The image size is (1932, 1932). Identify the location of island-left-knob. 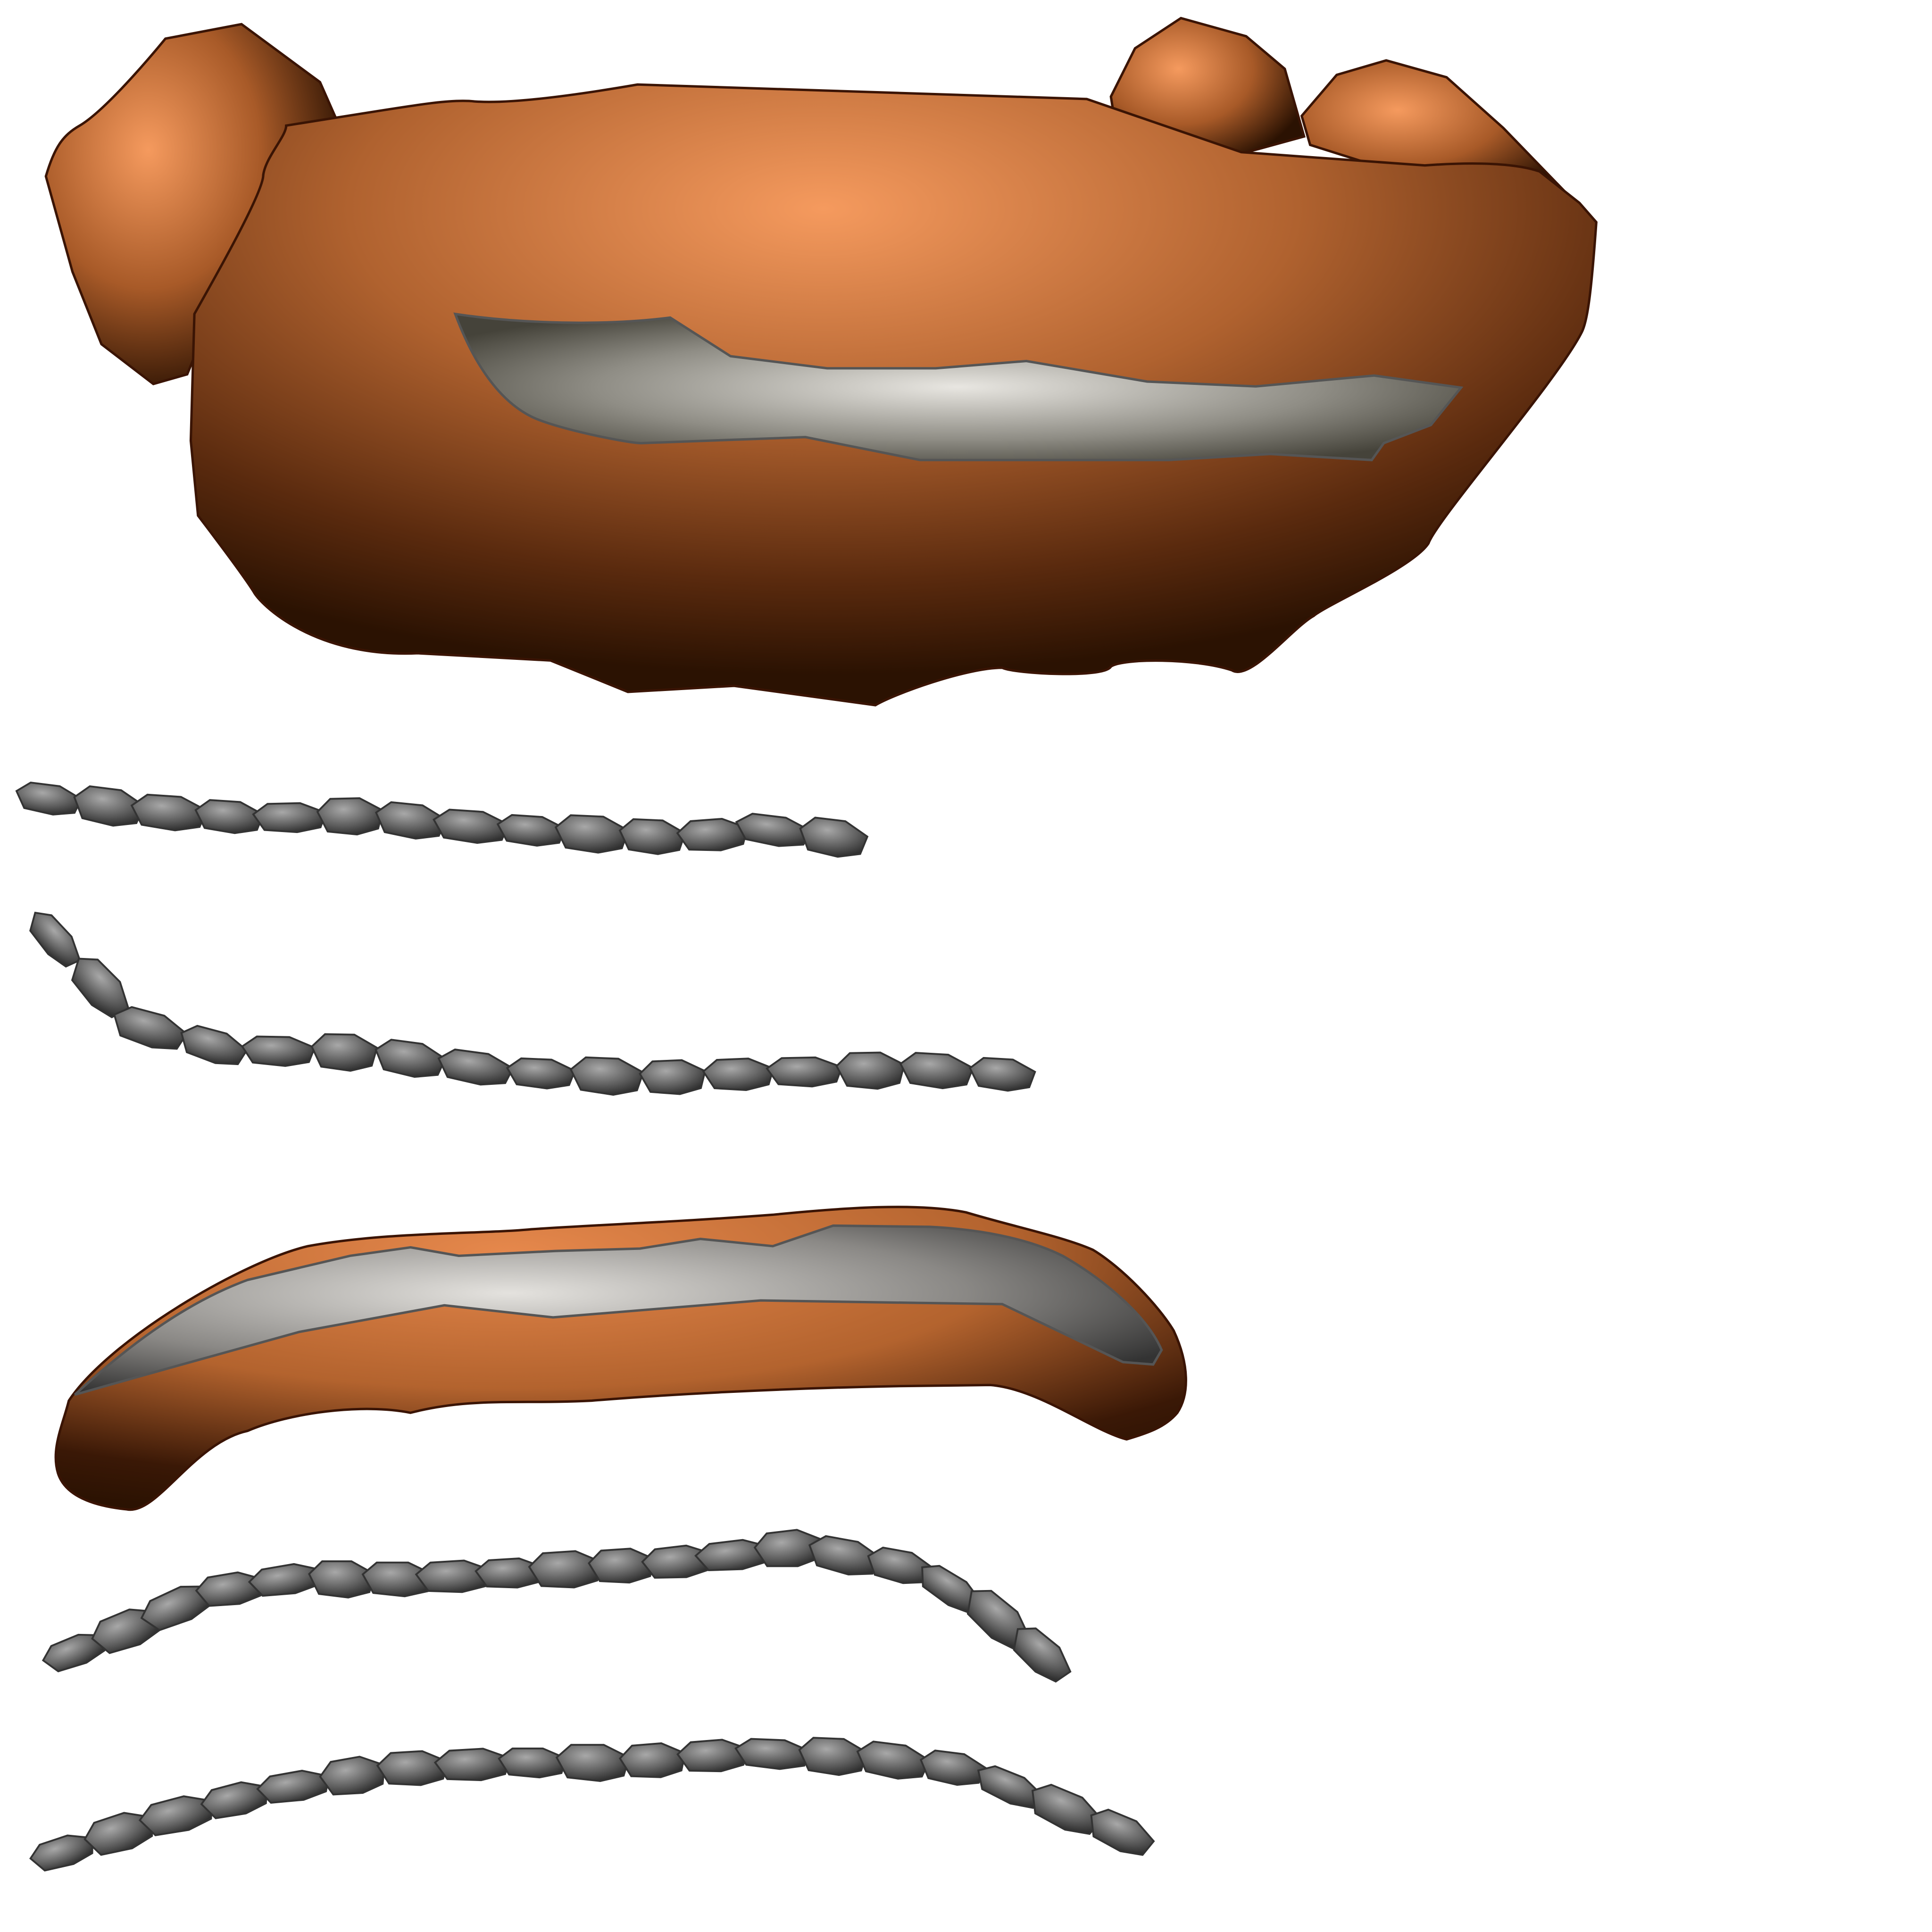
(192, 204).